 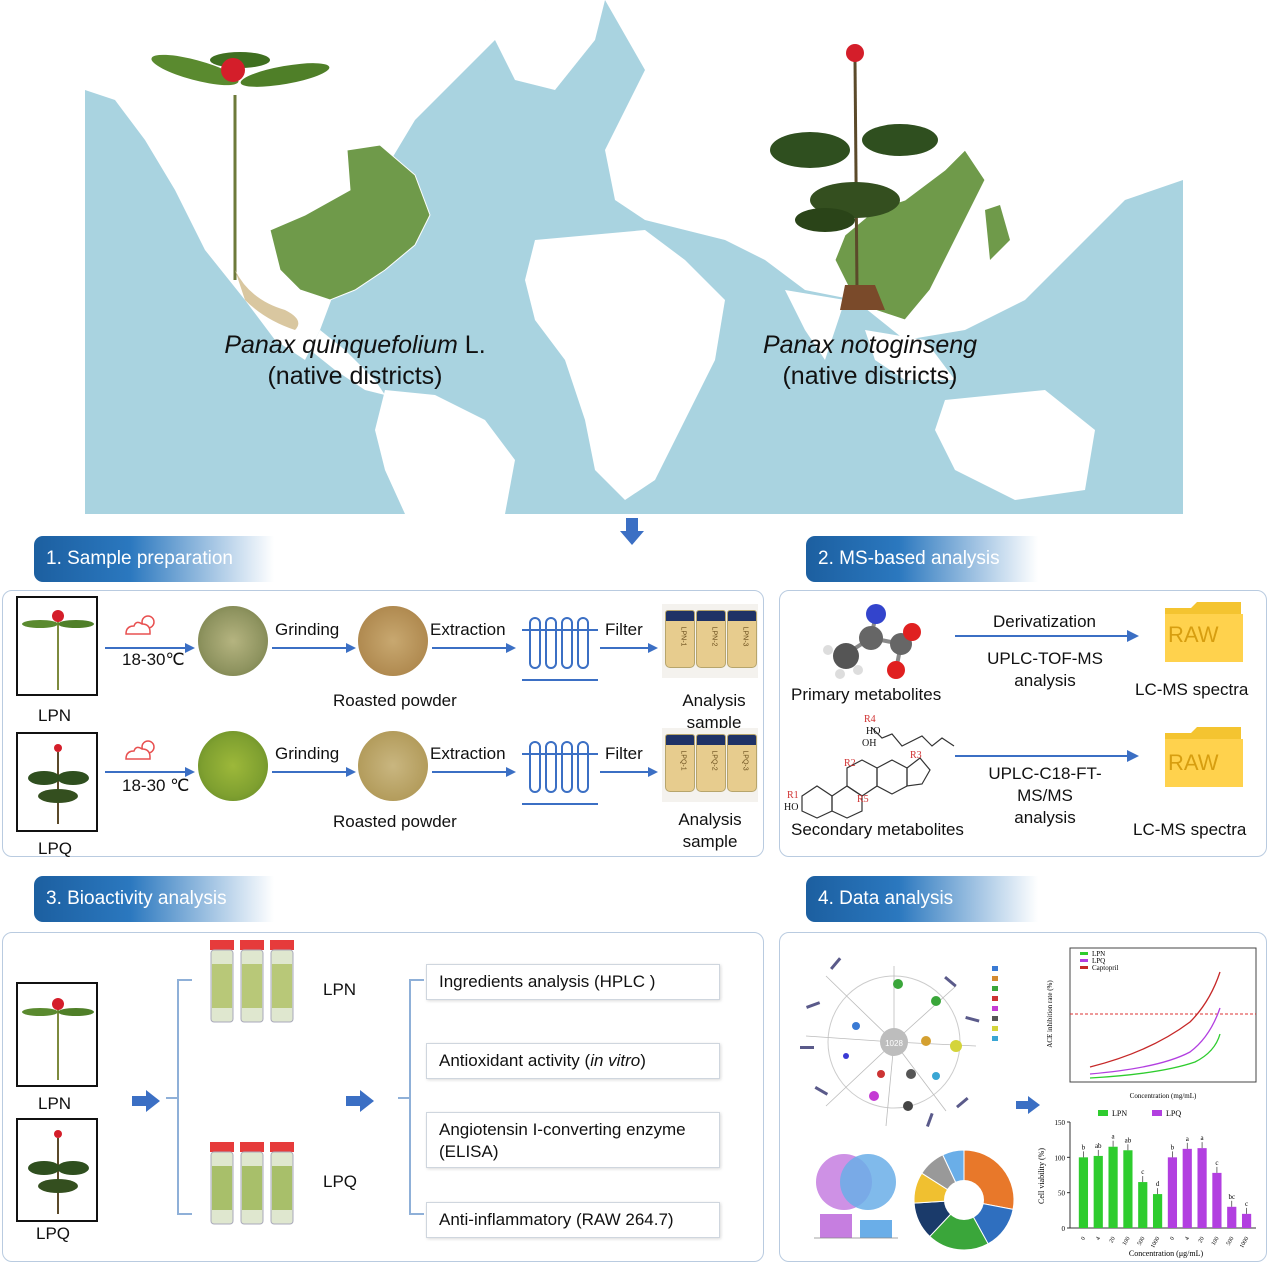 What do you see at coordinates (573, 982) in the screenshot?
I see `assay-hplc-box: Ingredients analysis (HPLC )` at bounding box center [573, 982].